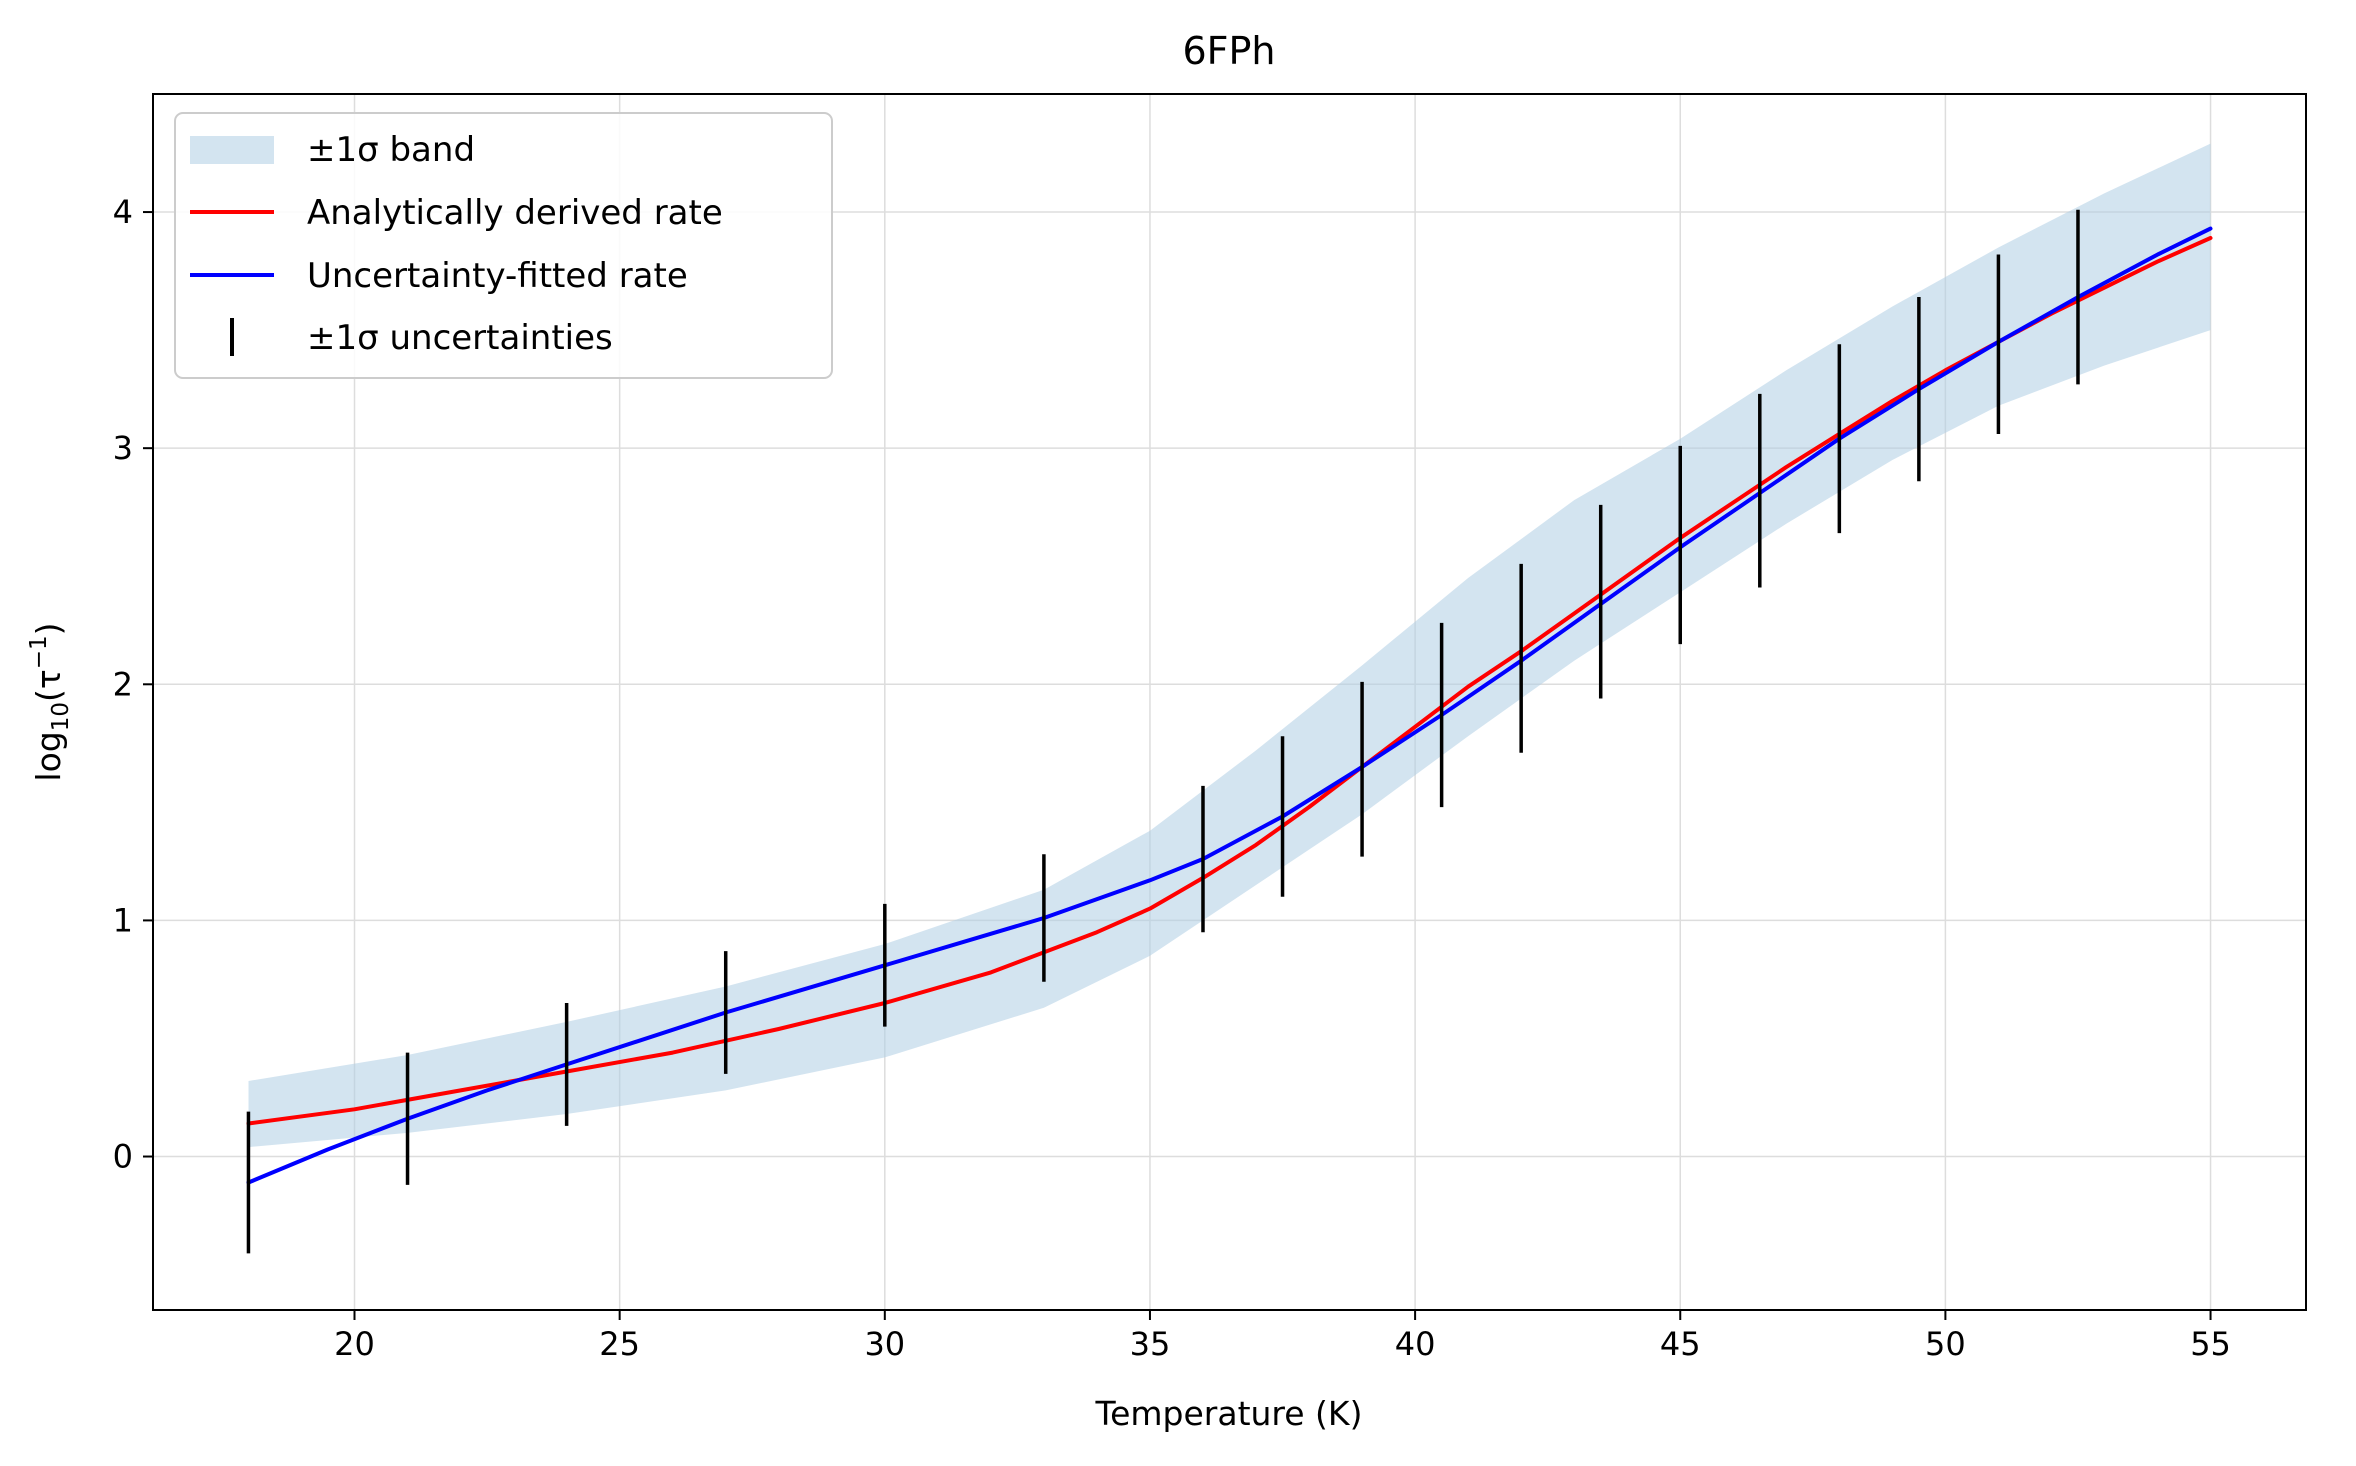  Describe the element at coordinates (123, 920) in the screenshot. I see `y-tick-label: 1` at that location.